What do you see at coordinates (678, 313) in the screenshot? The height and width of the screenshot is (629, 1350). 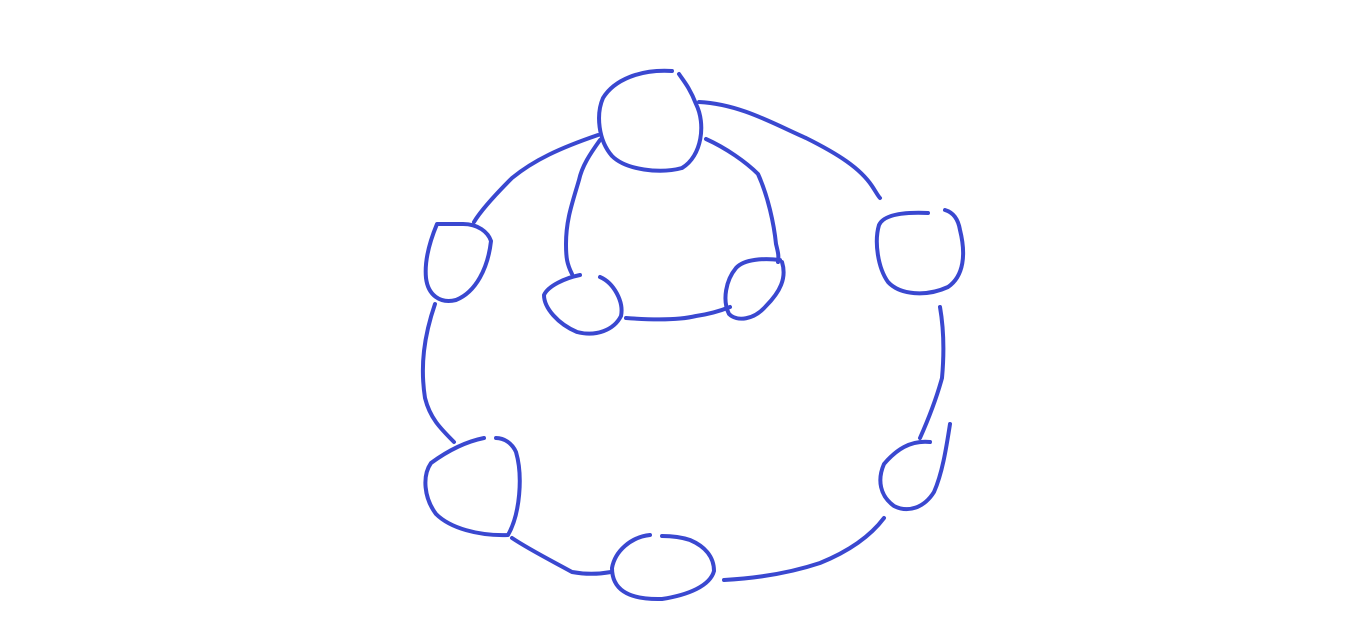 I see `edge-inner-left-to-inner-right` at bounding box center [678, 313].